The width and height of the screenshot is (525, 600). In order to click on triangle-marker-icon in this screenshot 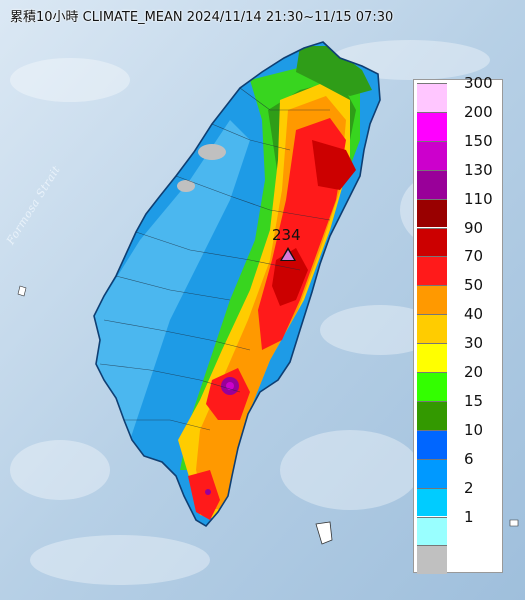, I will do `click(288, 254)`.